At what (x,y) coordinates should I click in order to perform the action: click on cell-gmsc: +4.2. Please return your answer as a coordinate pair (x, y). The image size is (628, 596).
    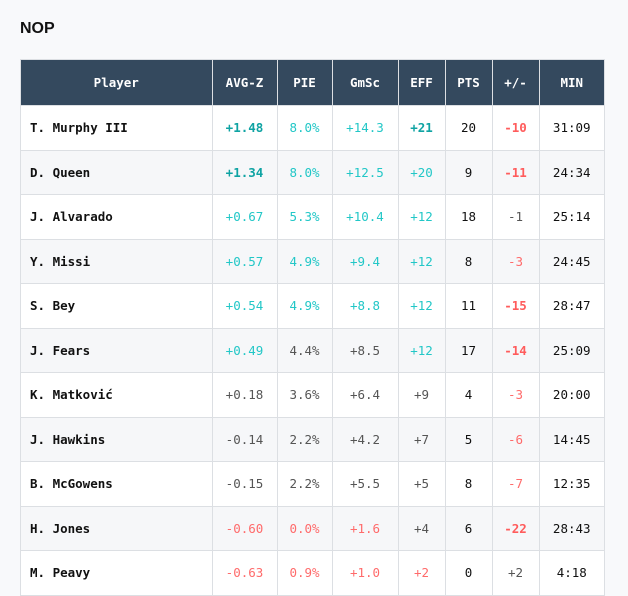
    Looking at the image, I should click on (365, 439).